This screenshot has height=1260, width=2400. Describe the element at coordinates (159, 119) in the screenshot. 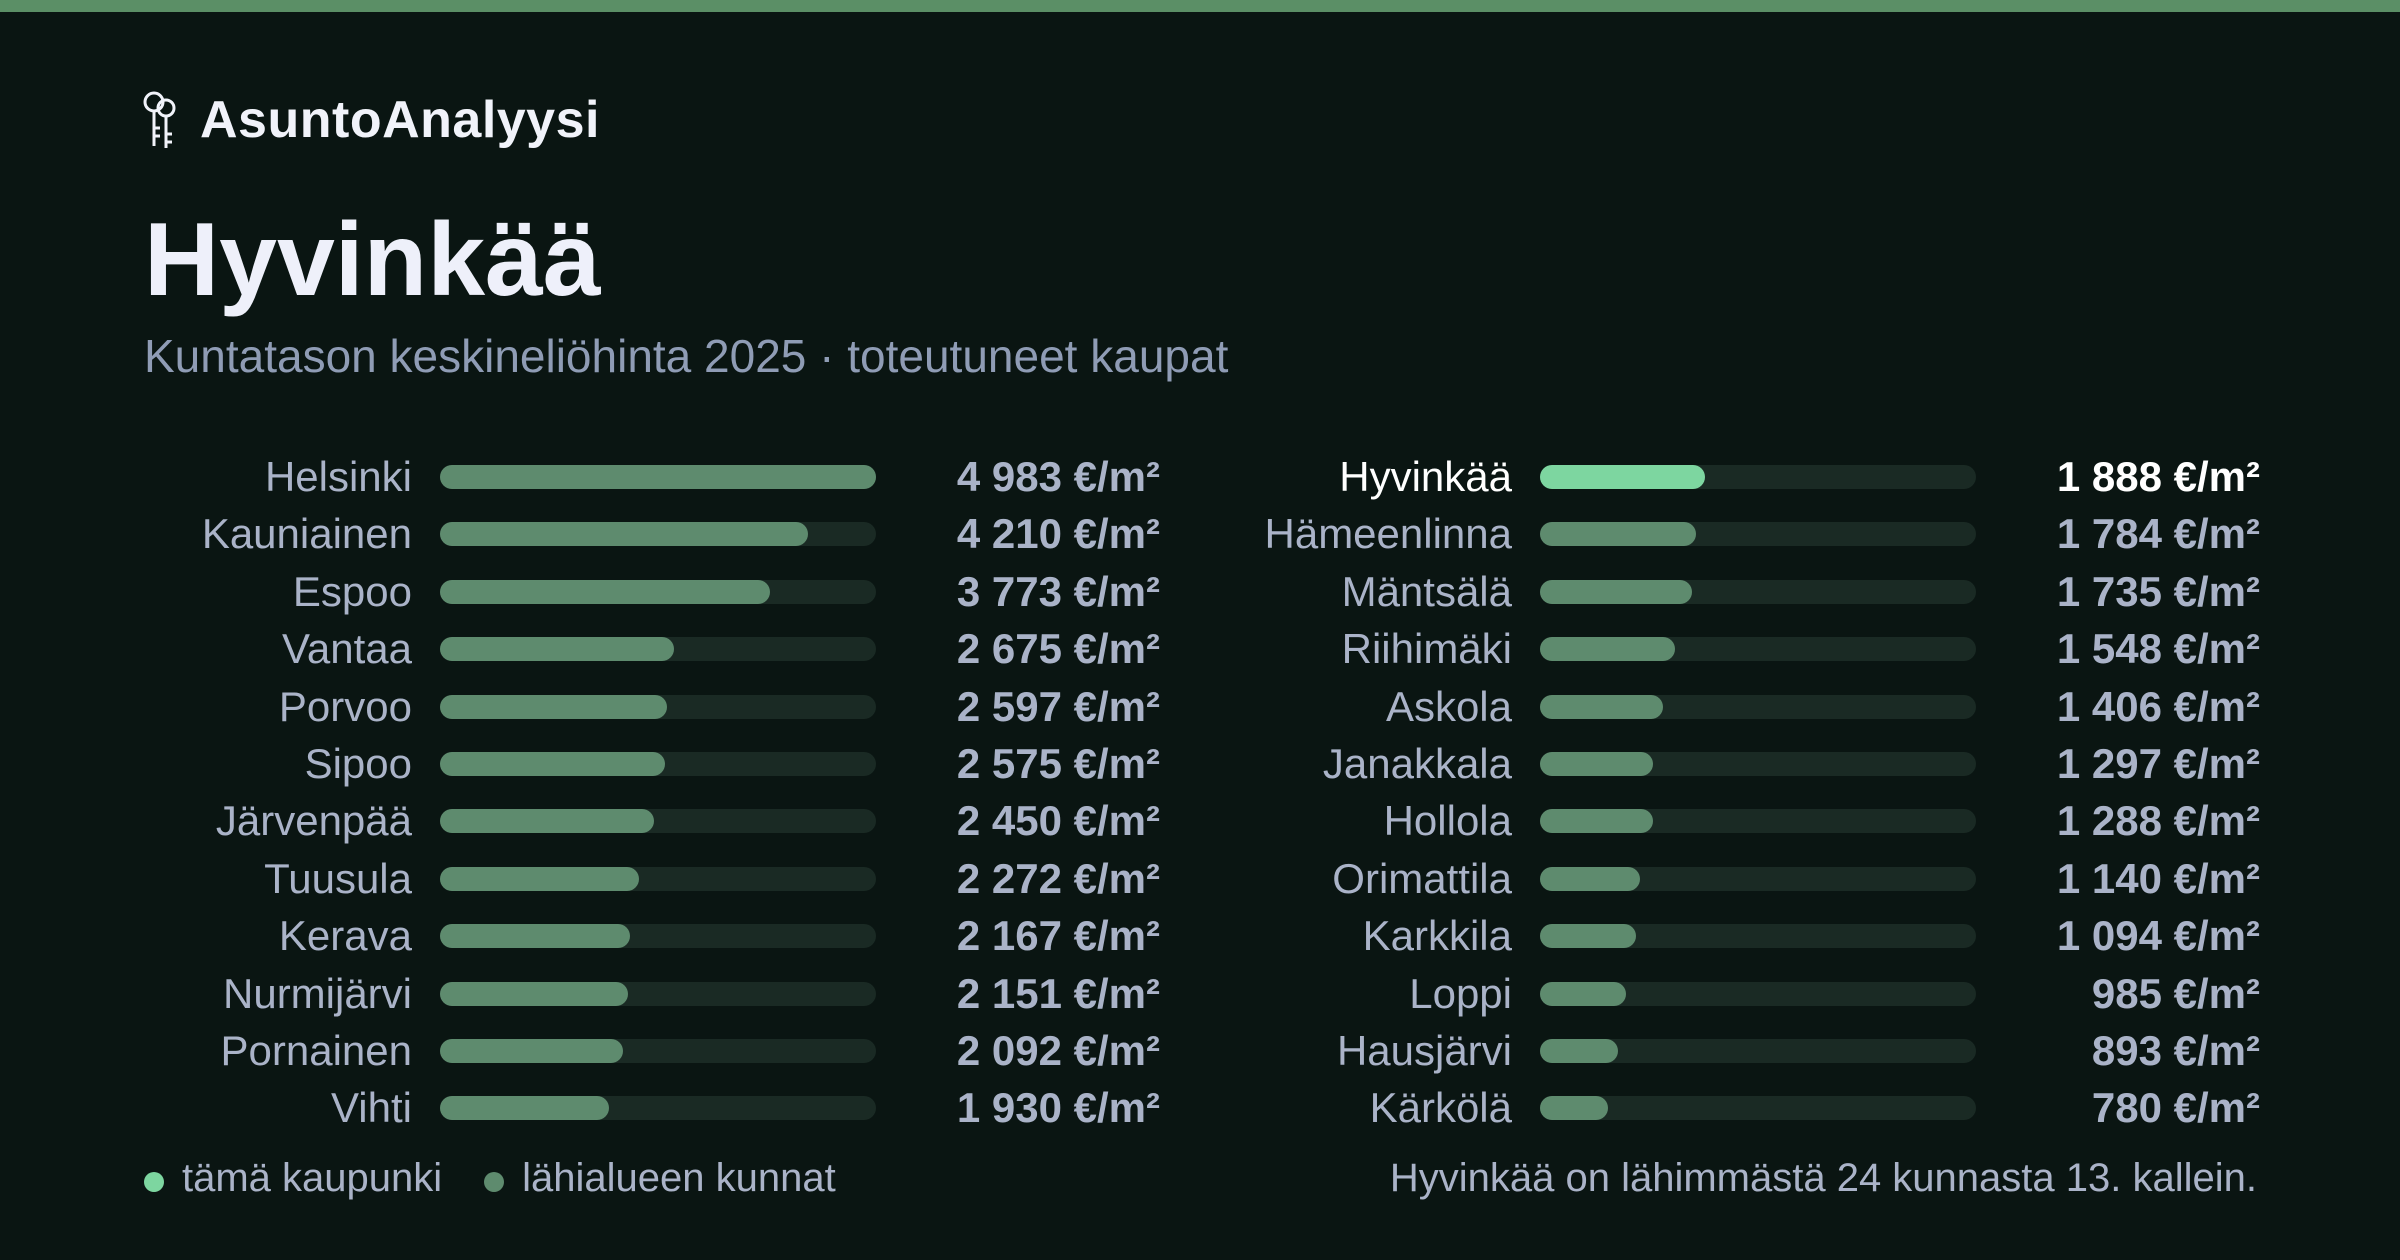

I see `keys-icon` at that location.